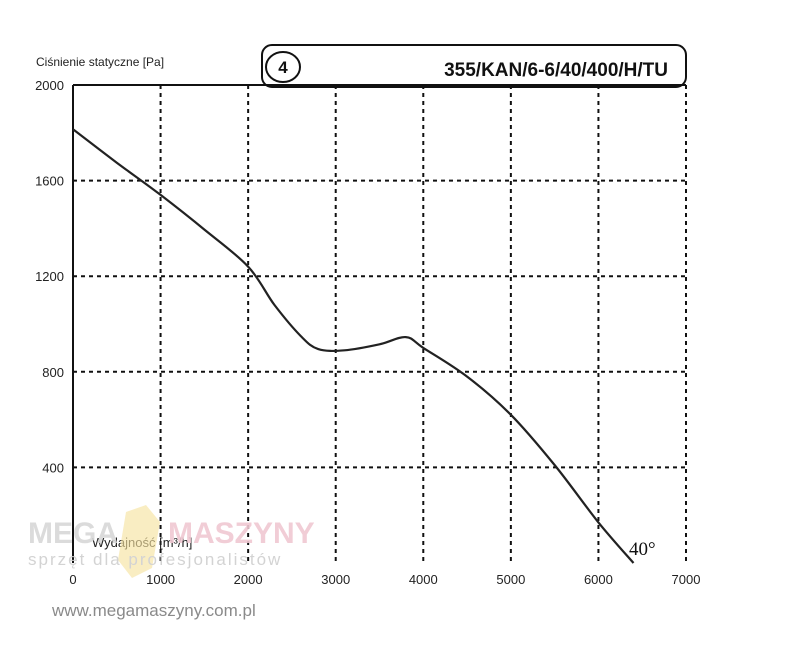  What do you see at coordinates (423, 579) in the screenshot?
I see `x-tick-label: 4000` at bounding box center [423, 579].